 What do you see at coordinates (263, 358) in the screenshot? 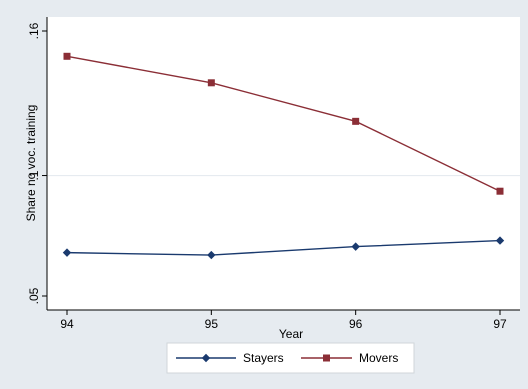
I see `legend-label-stayers: Stayers` at bounding box center [263, 358].